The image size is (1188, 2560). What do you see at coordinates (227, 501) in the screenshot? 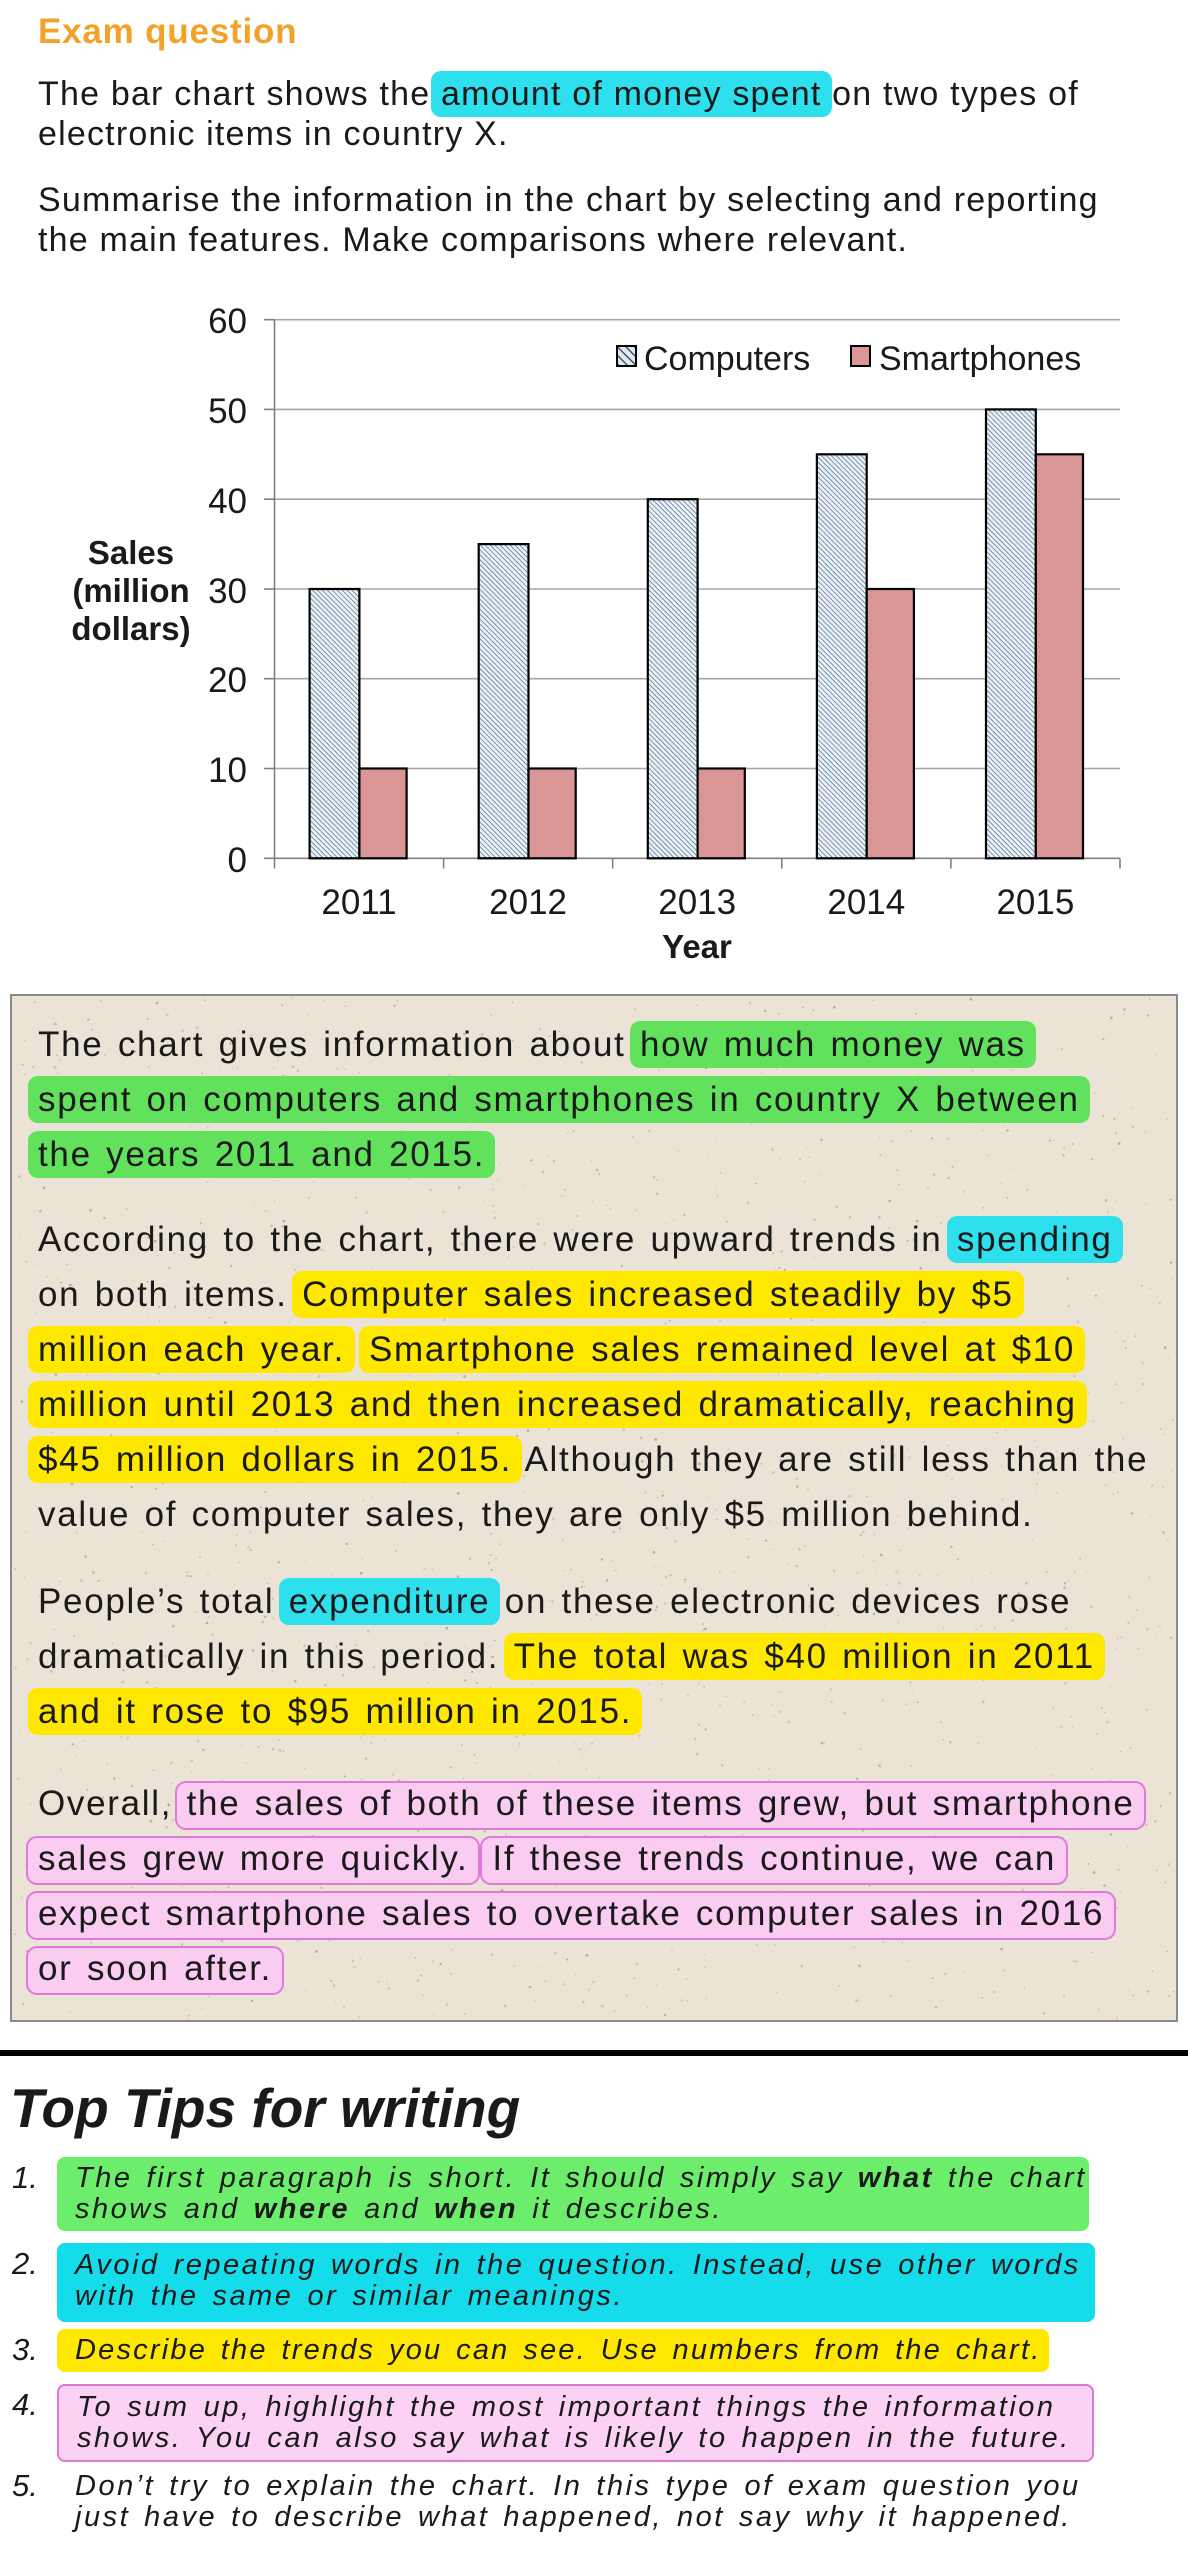
I see `svg-text: 40` at bounding box center [227, 501].